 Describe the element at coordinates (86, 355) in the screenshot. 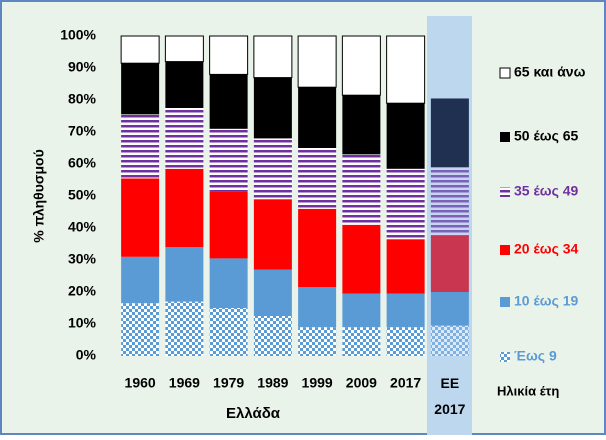

I see `y-tick-label: 0%` at that location.